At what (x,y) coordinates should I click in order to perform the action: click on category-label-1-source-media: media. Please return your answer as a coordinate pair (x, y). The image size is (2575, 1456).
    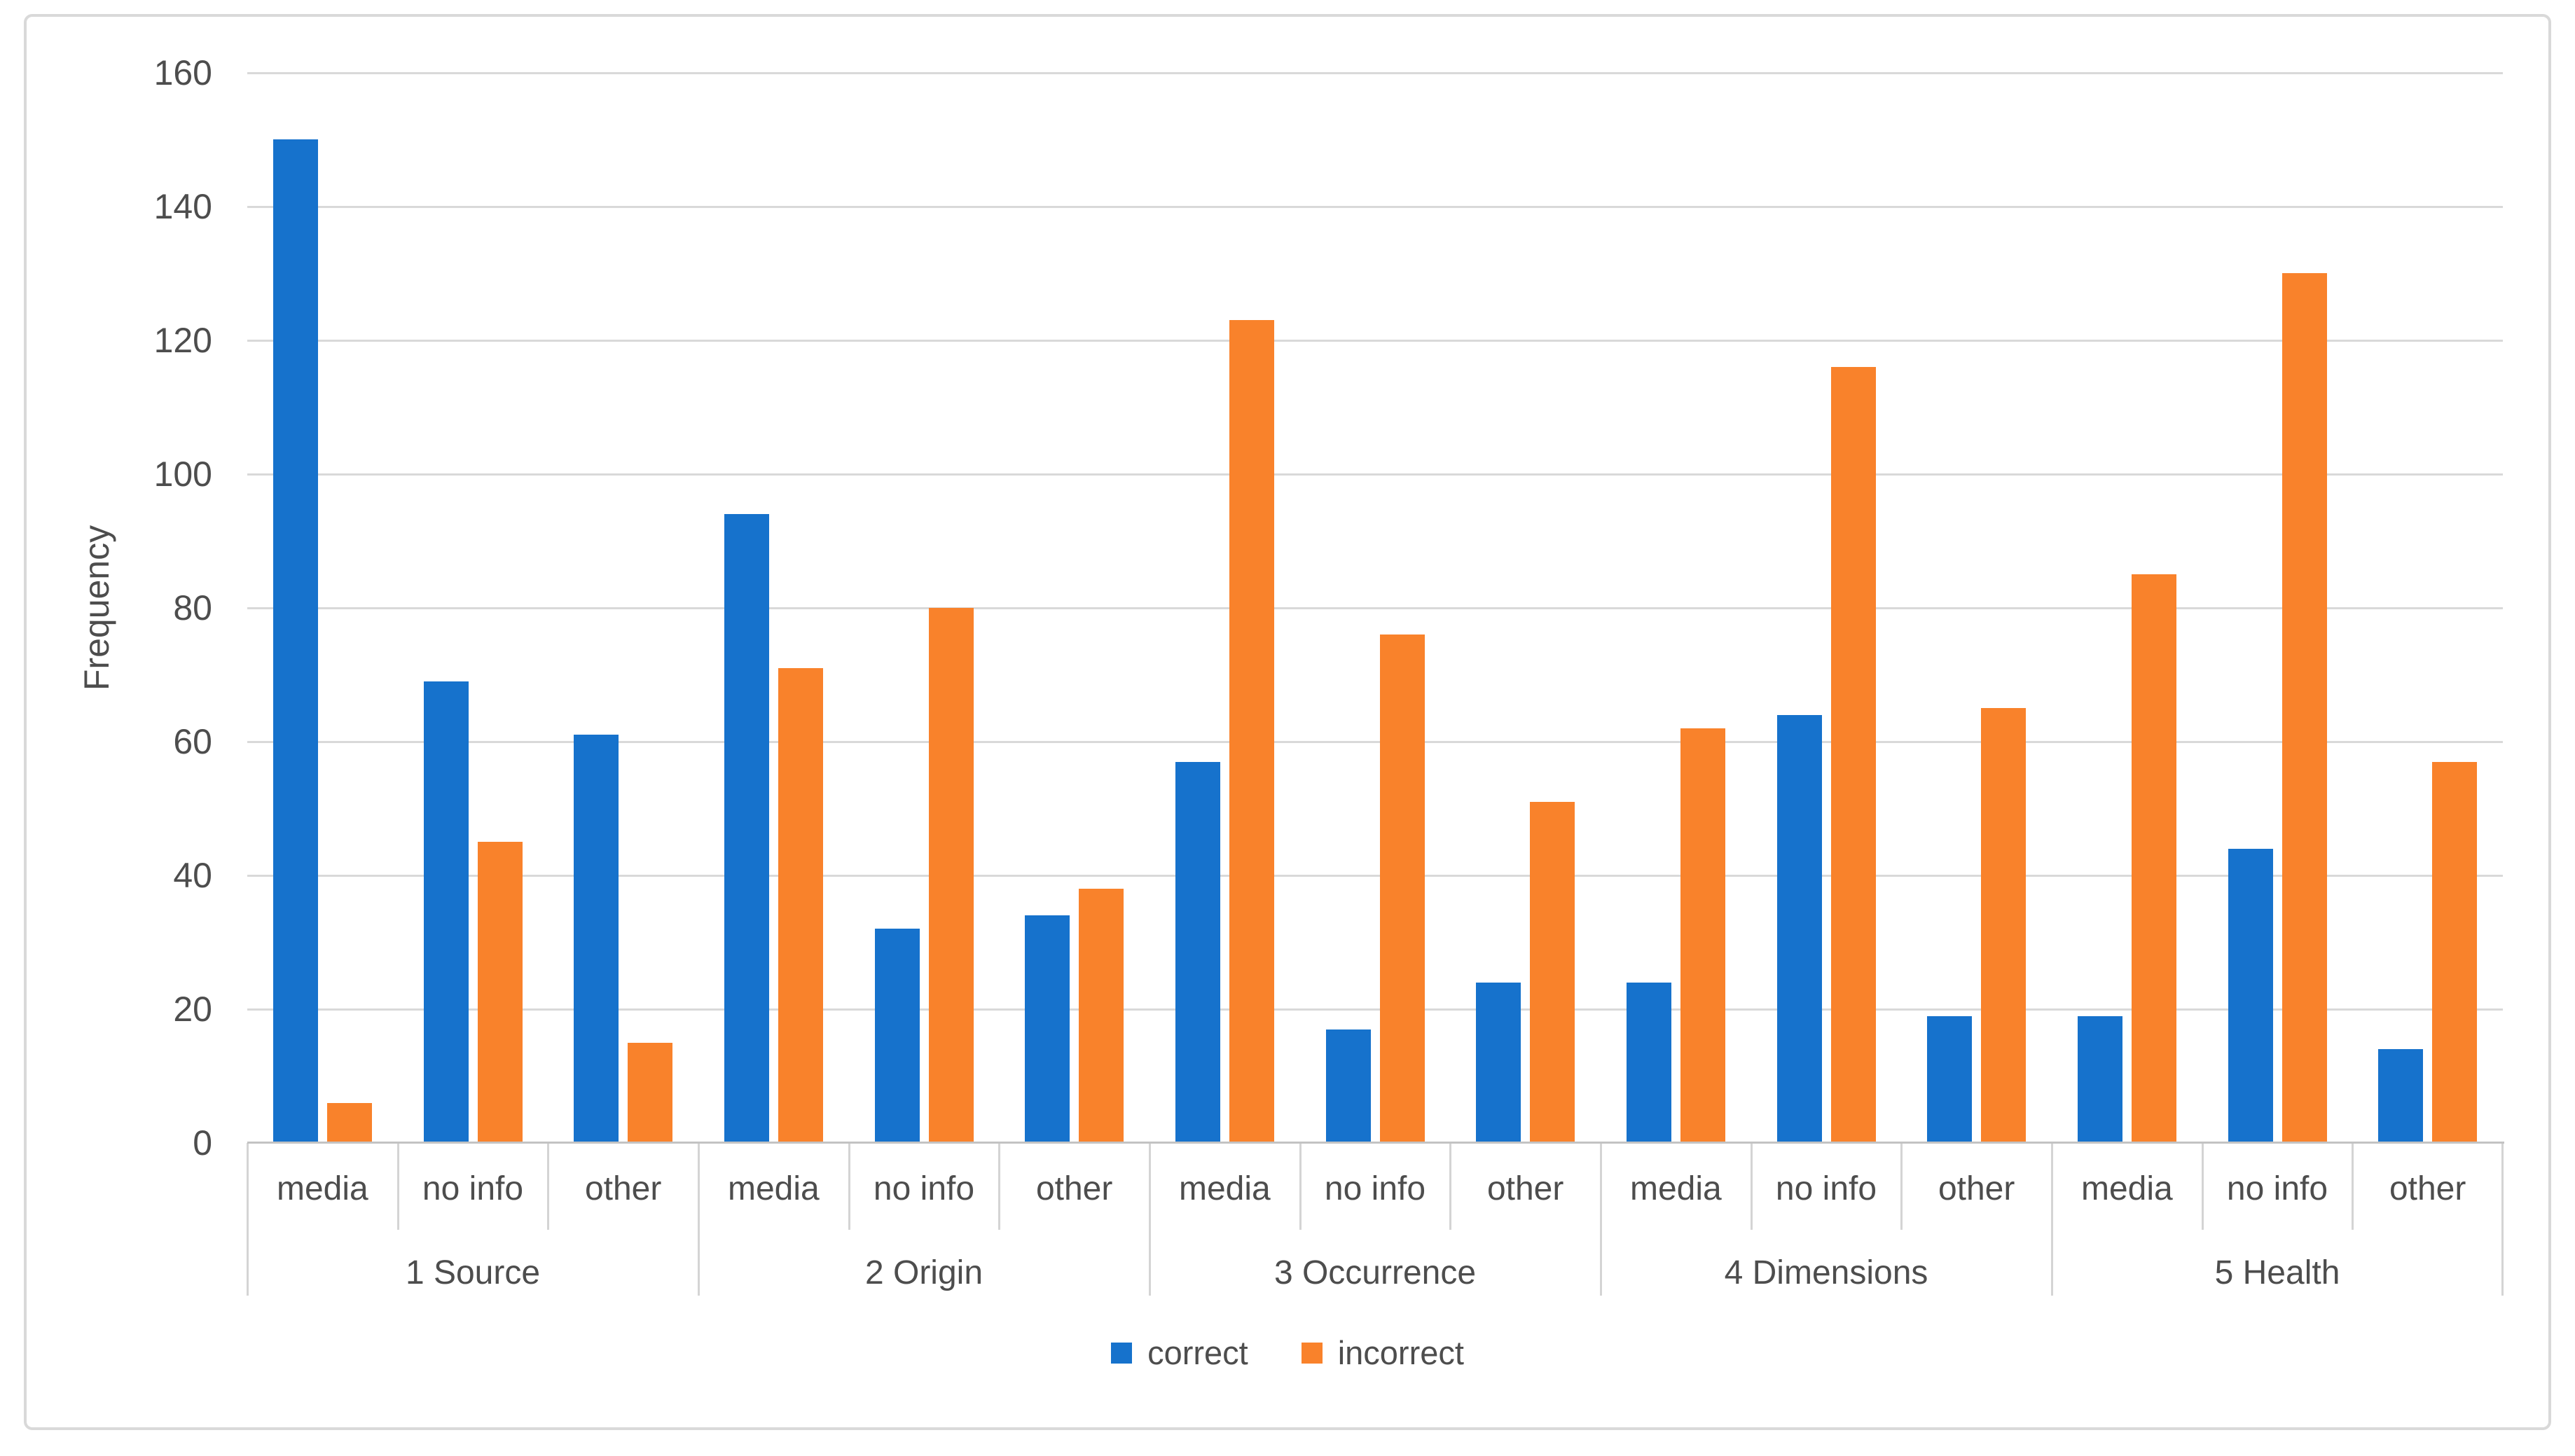
    Looking at the image, I should click on (322, 1189).